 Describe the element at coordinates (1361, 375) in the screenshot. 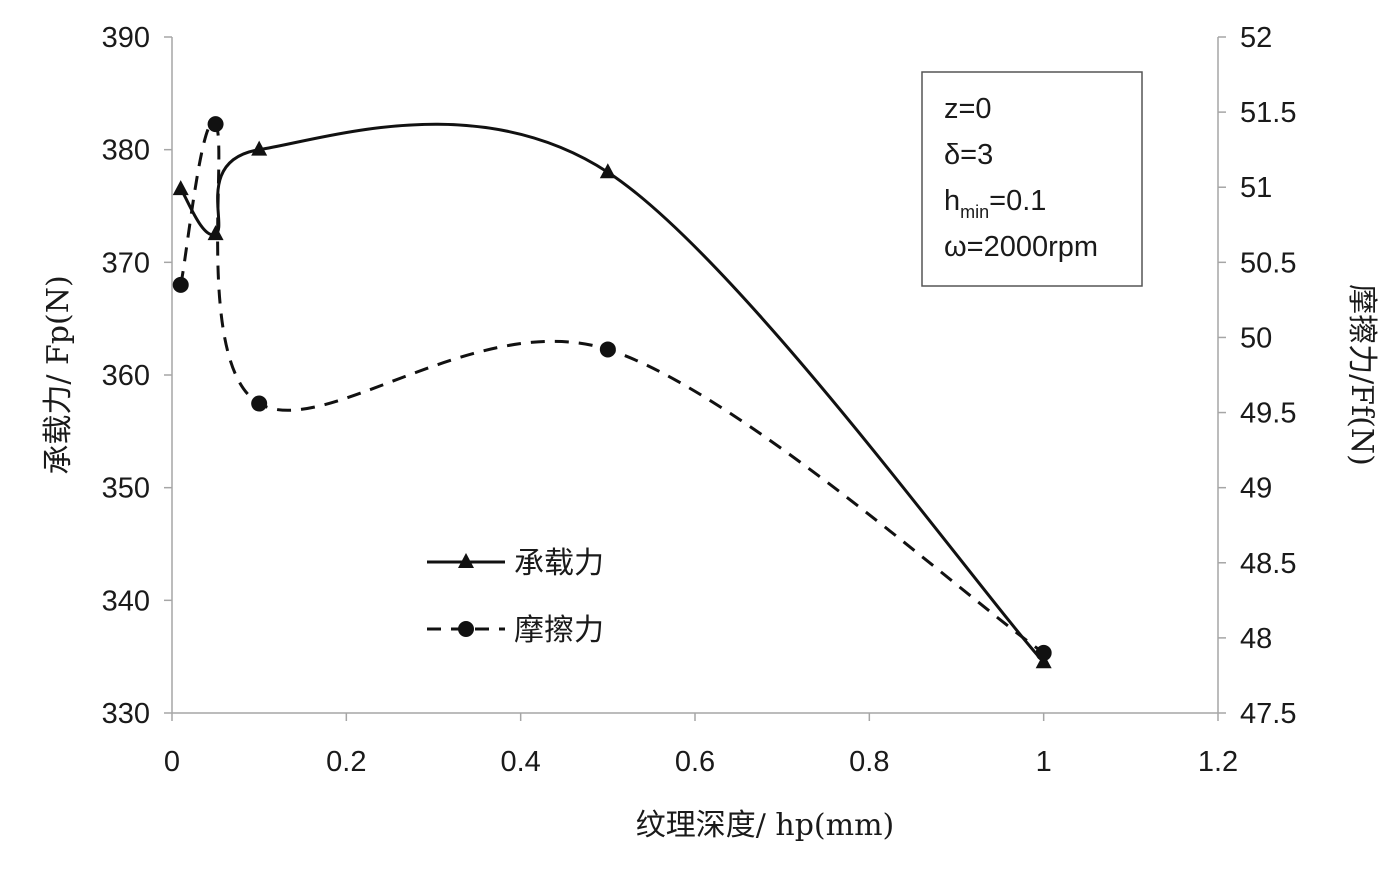

I see `right-axis-title: 摩擦力/Ff(N)` at that location.